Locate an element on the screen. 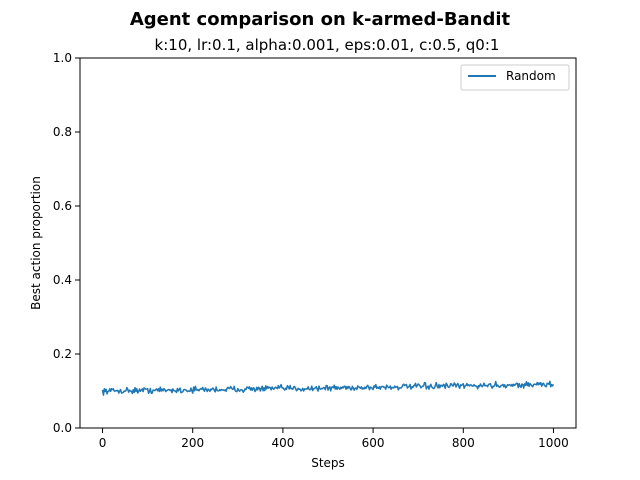 This screenshot has height=480, width=640. y-tick-label: 0.8 is located at coordinates (62, 132).